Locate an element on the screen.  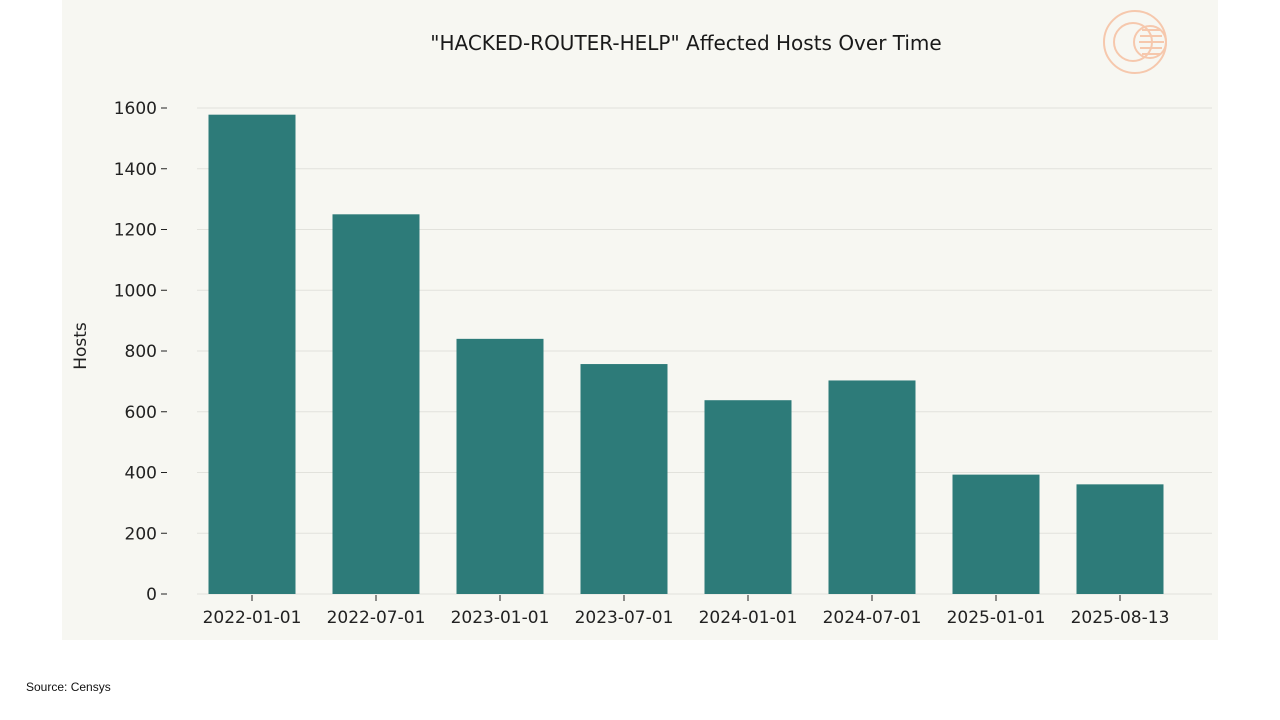
y-tick-label: 600 is located at coordinates (141, 413).